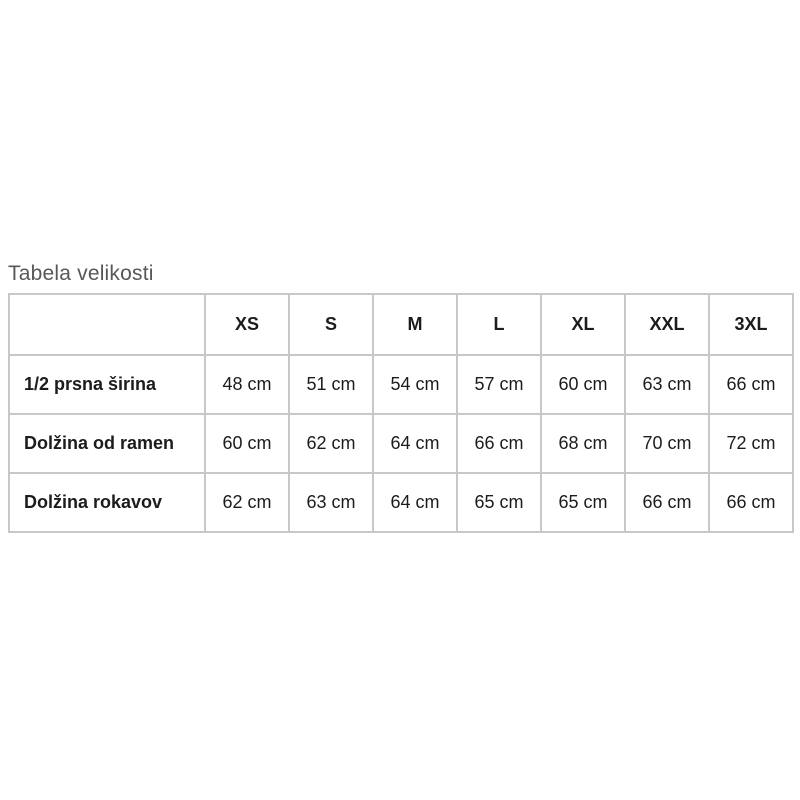 Image resolution: width=800 pixels, height=800 pixels. I want to click on table-cell: 51 cm, so click(331, 384).